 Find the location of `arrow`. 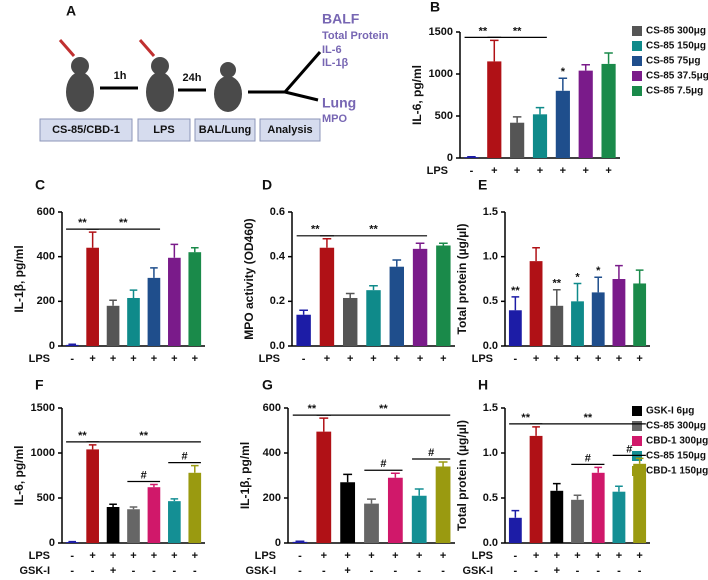

arrow is located at coordinates (302, 72).